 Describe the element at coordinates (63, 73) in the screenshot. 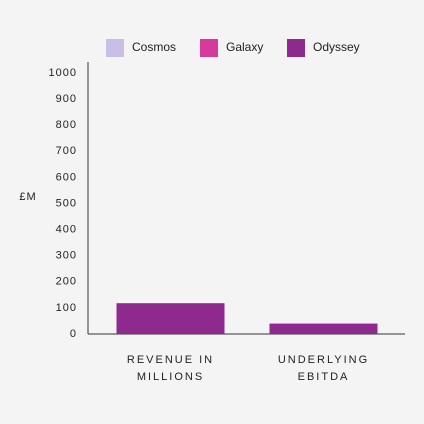

I see `y-tick-label: 1000` at that location.